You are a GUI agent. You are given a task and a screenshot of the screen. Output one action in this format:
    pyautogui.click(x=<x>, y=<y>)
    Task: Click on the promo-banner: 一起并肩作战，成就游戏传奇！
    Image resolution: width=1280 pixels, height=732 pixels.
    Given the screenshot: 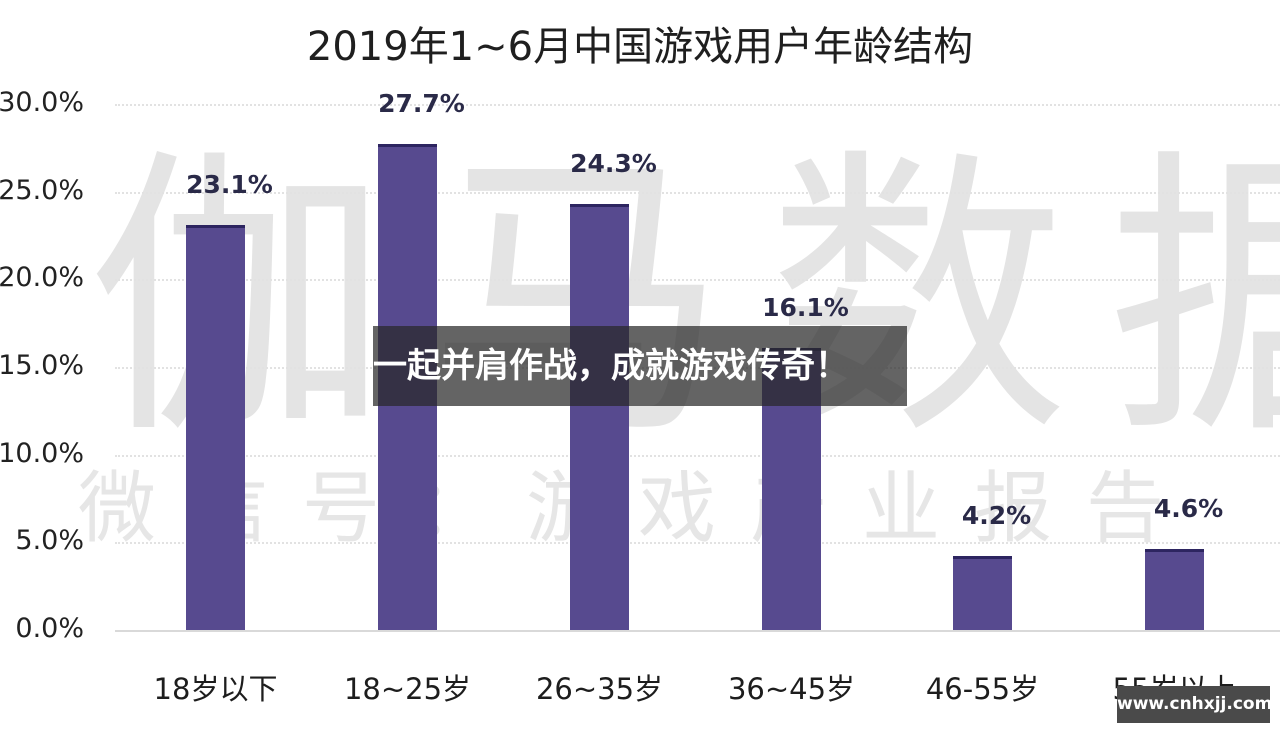 What is the action you would take?
    pyautogui.click(x=640, y=366)
    